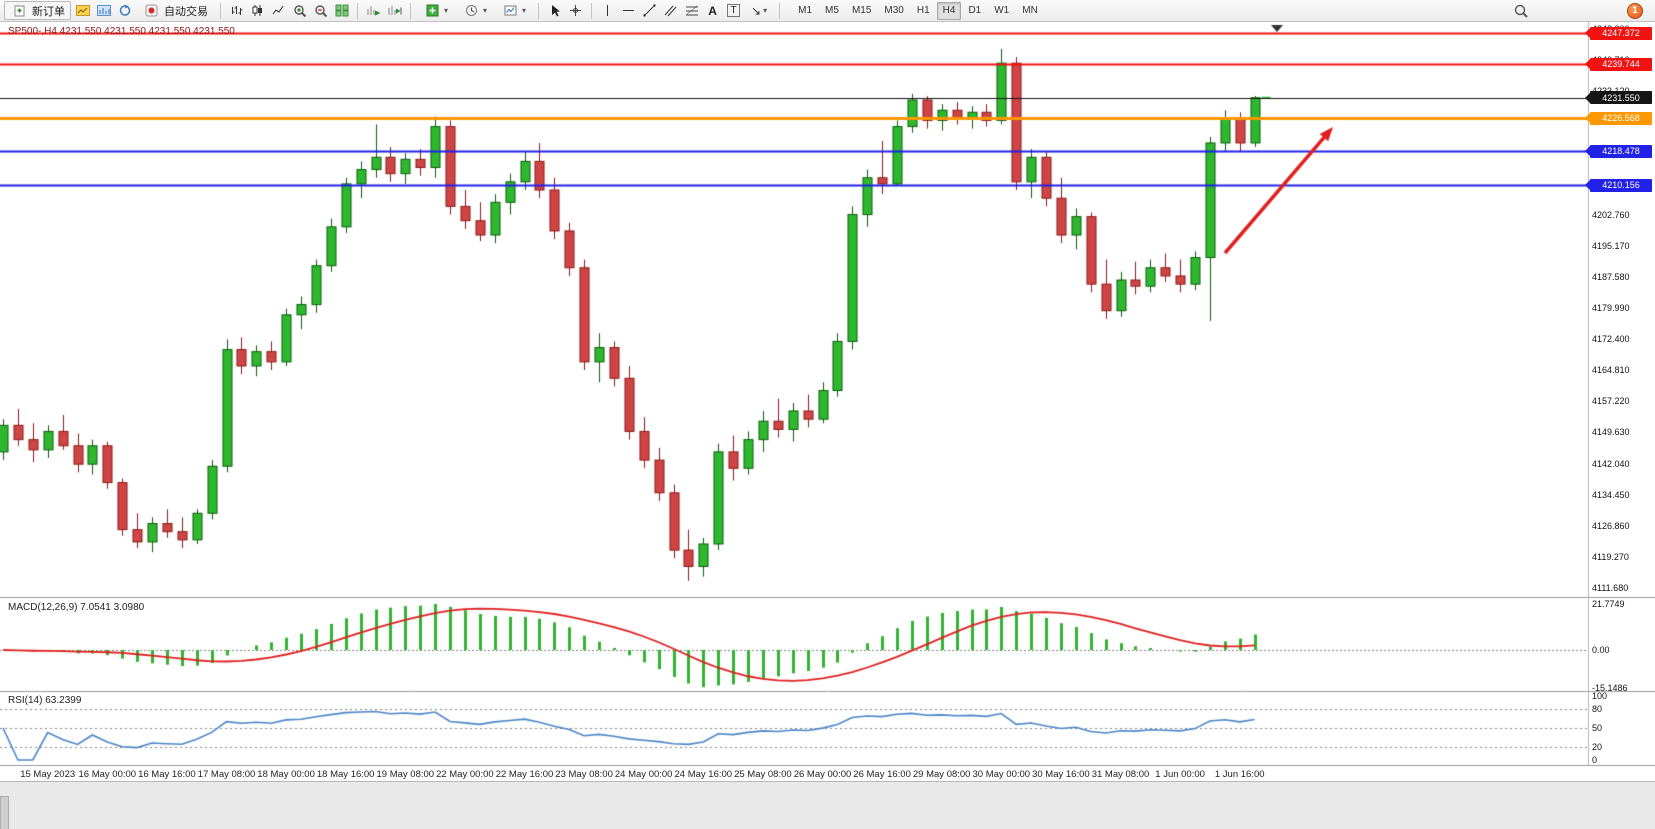 Image resolution: width=1655 pixels, height=829 pixels. I want to click on chart-shift-icon, so click(394, 11).